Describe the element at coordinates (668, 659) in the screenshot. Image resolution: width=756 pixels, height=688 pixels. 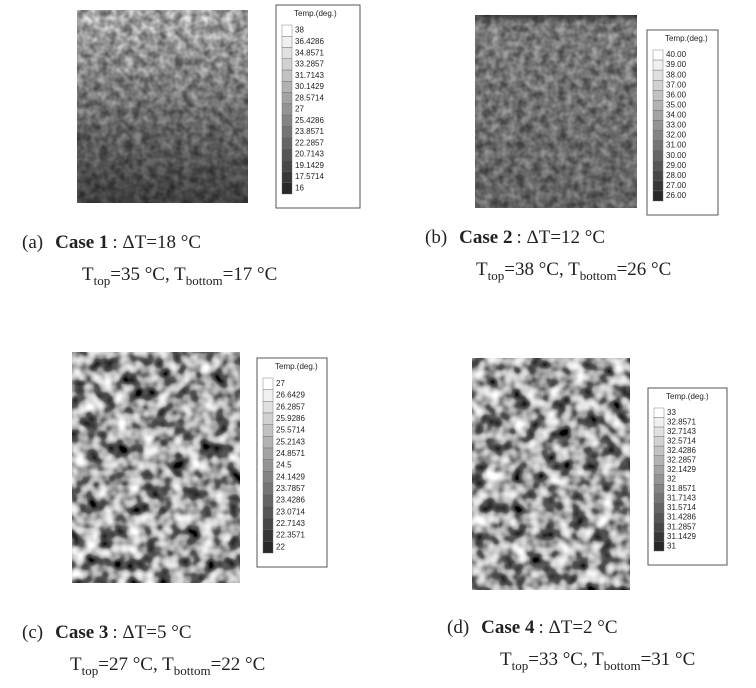
I see `caption-text: =31 °C` at that location.